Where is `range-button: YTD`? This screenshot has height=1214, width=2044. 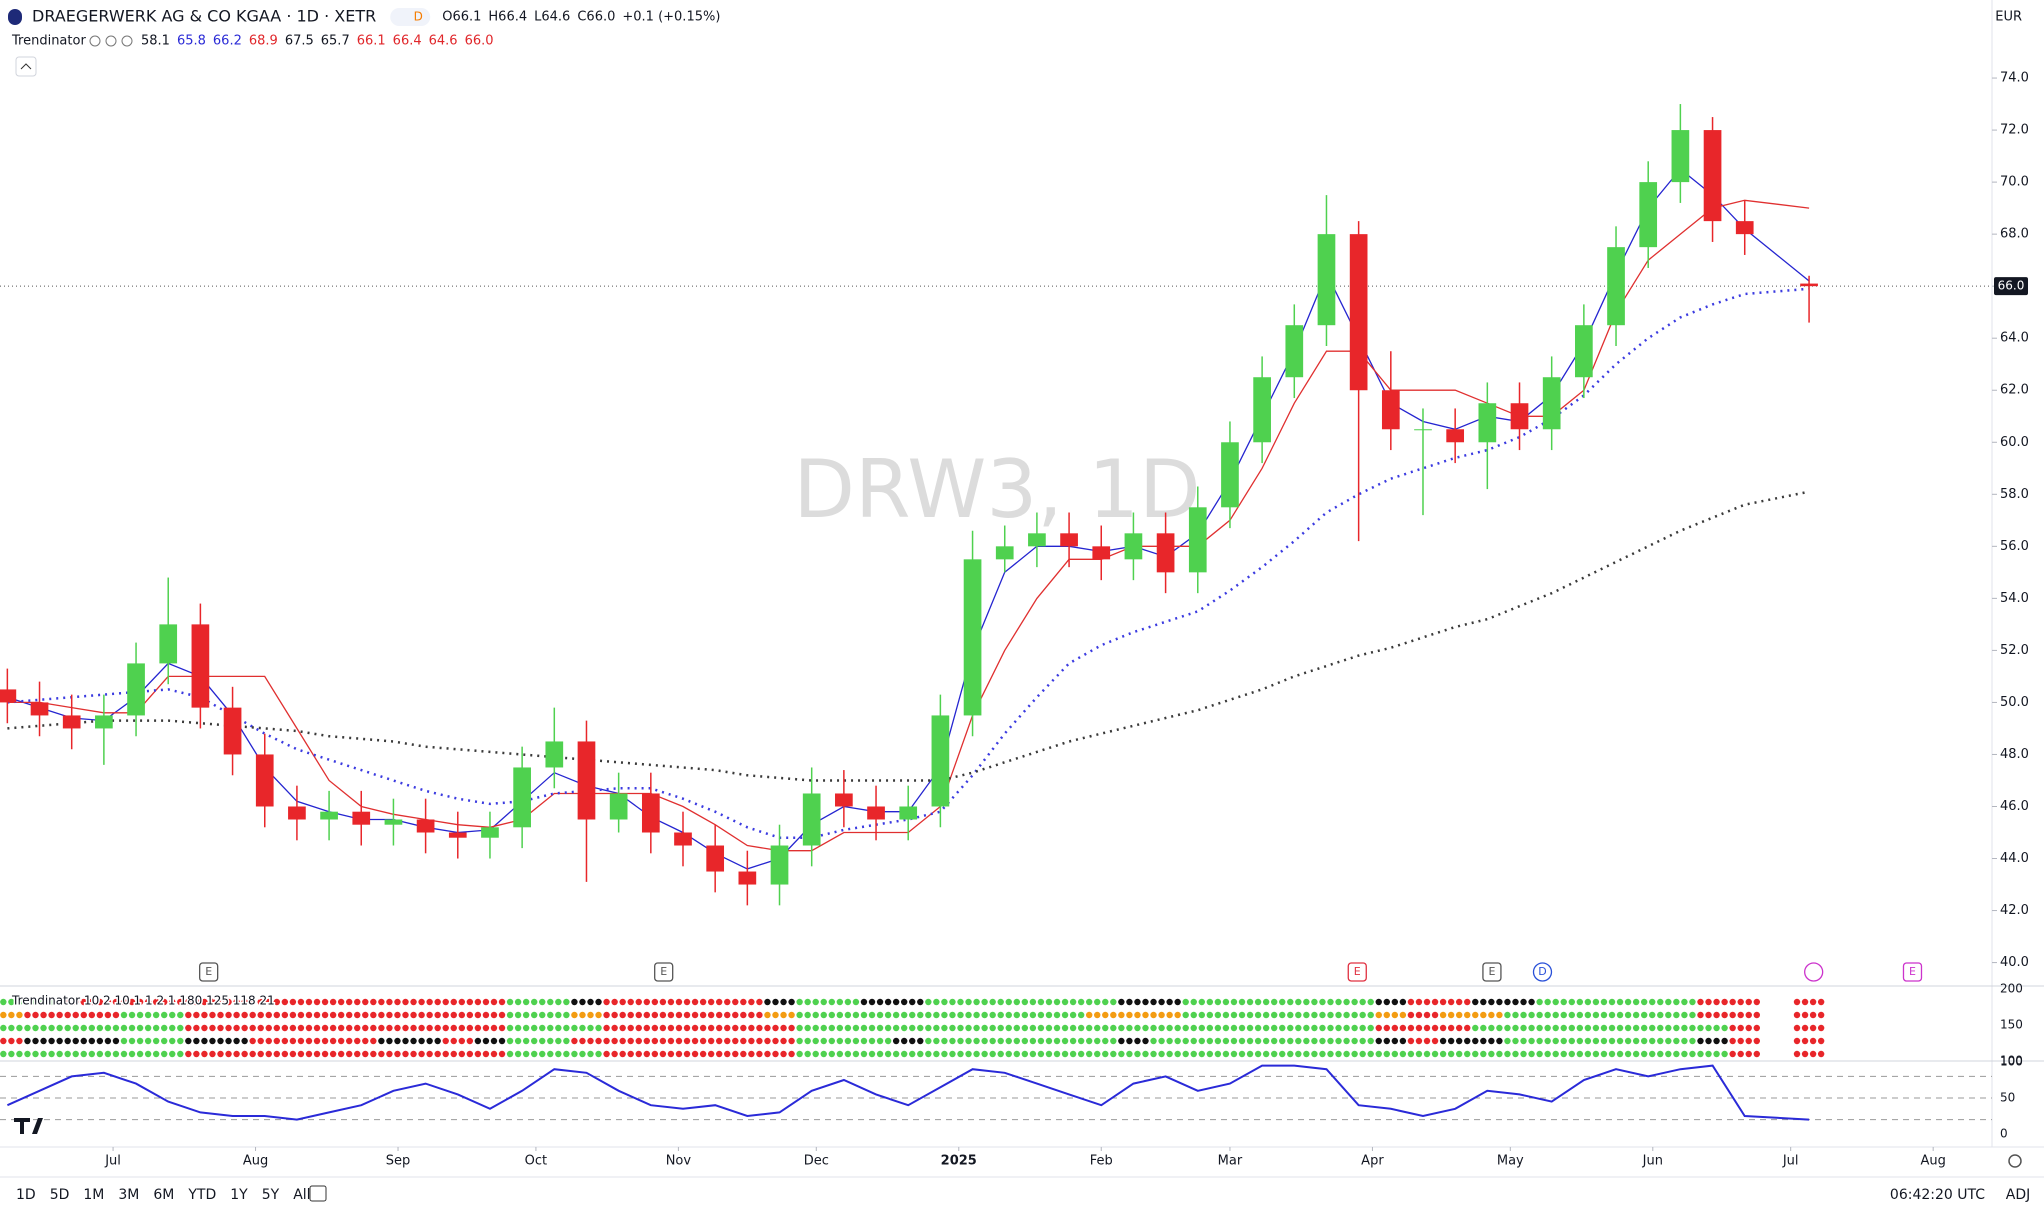 range-button: YTD is located at coordinates (201, 1195).